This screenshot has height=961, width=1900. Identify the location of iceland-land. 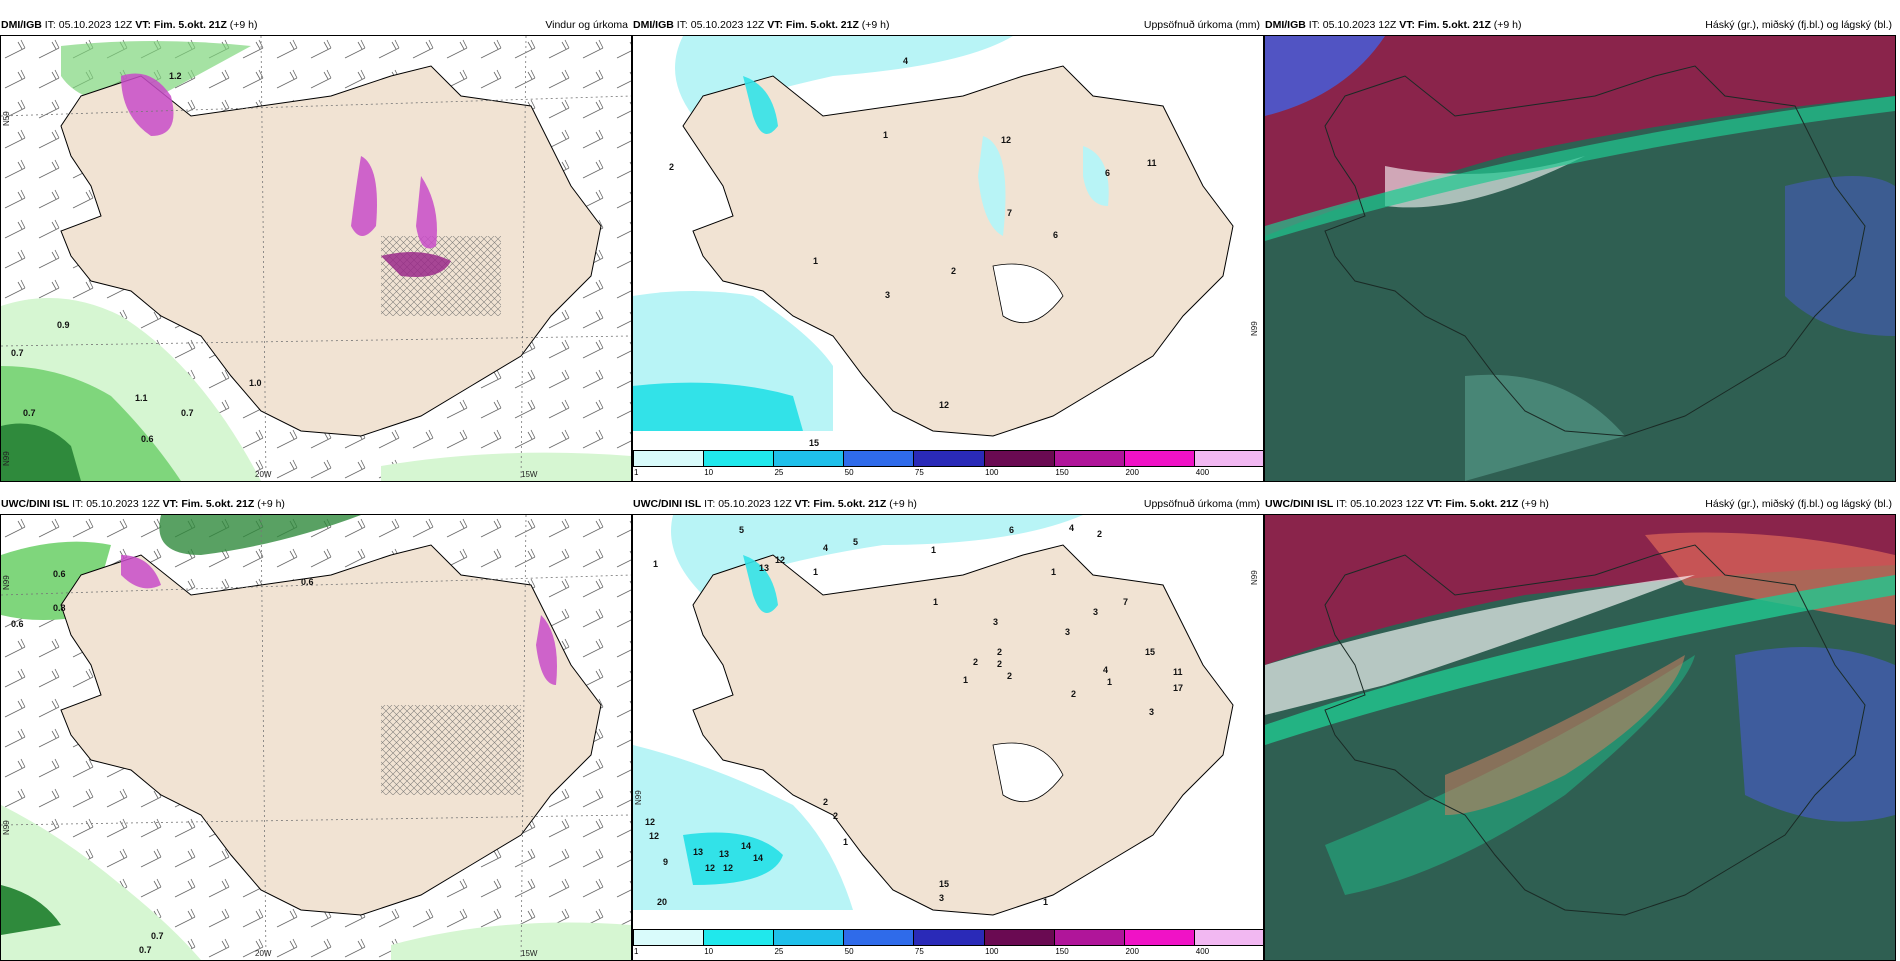
(963, 730).